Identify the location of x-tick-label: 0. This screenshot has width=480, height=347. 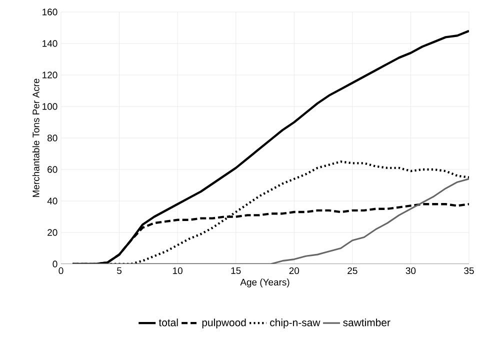
(61, 270).